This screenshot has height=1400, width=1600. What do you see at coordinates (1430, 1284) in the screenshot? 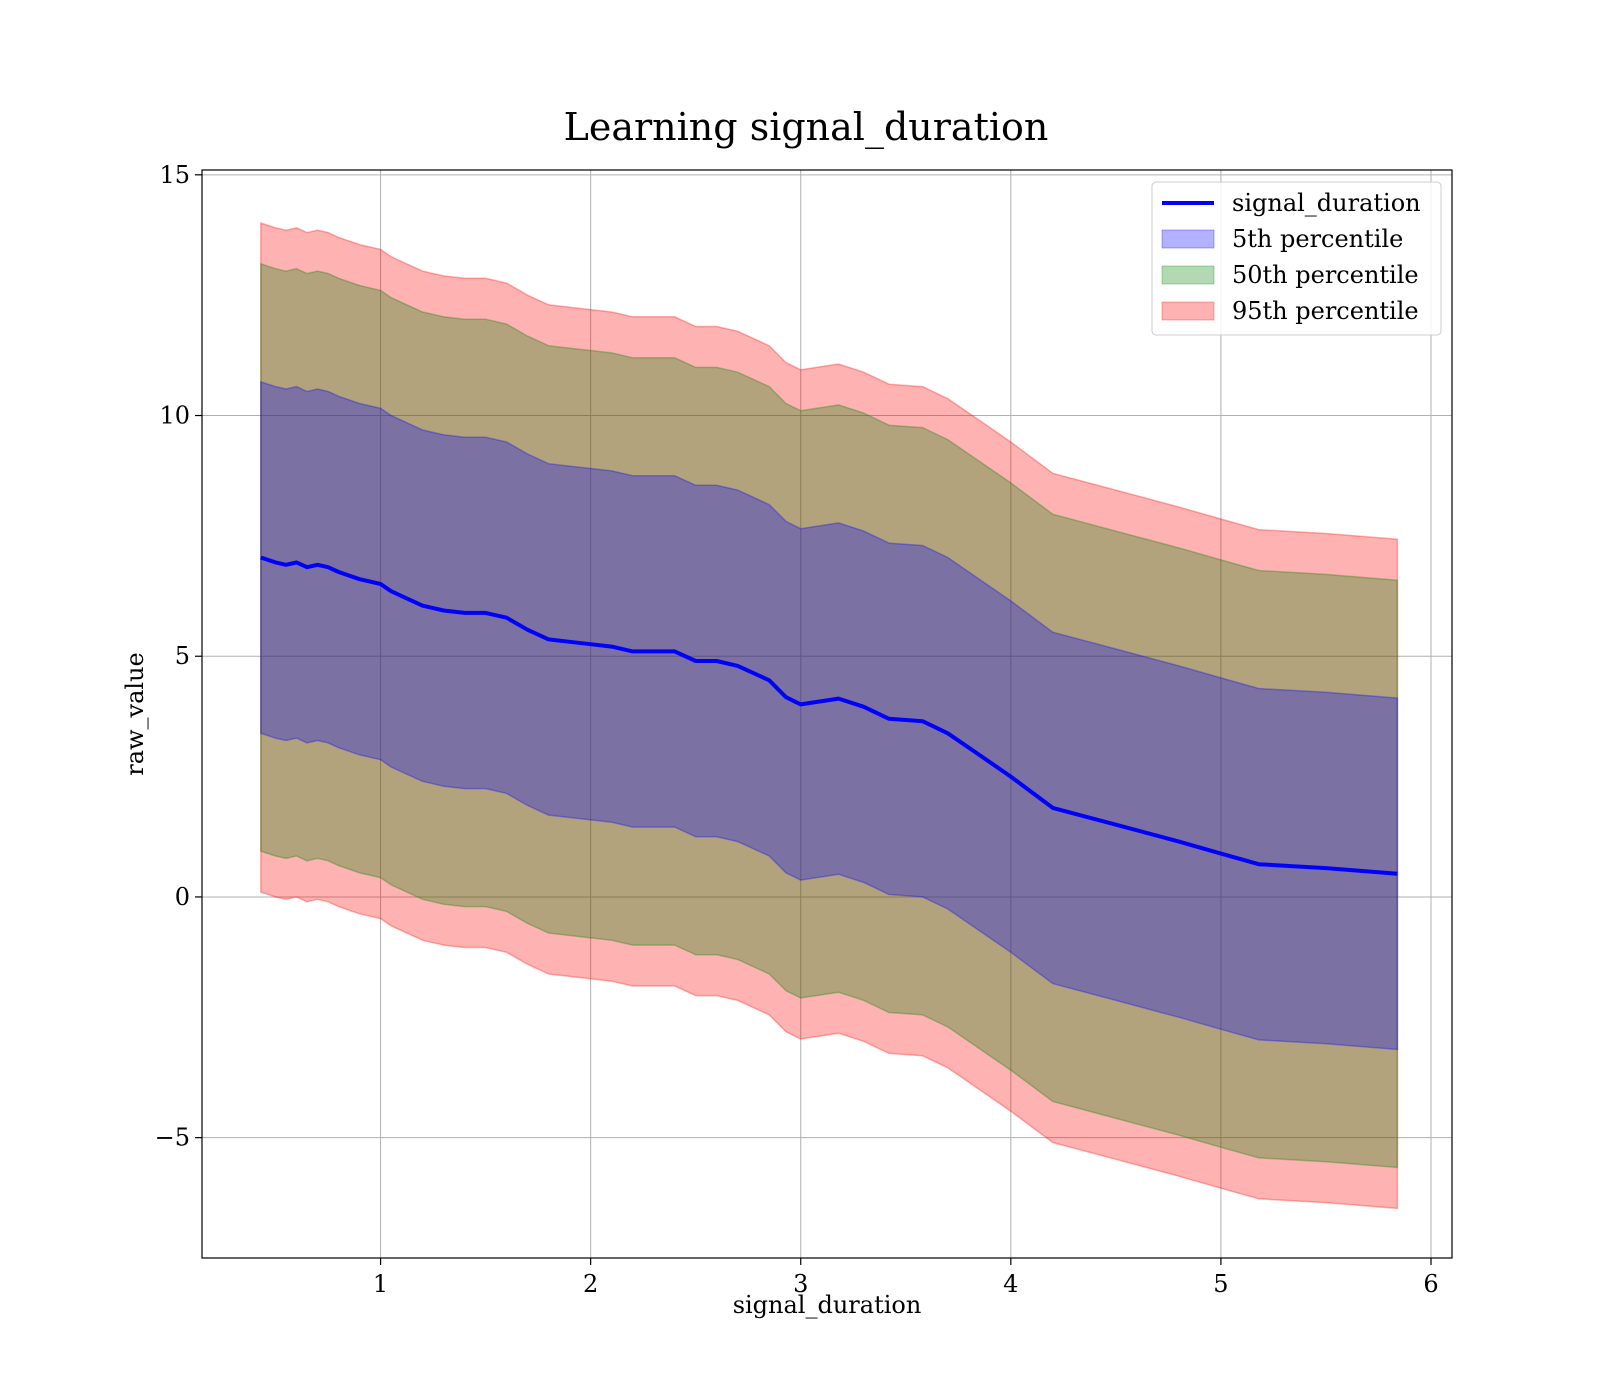
I see `x-tick-label-5: 6` at bounding box center [1430, 1284].